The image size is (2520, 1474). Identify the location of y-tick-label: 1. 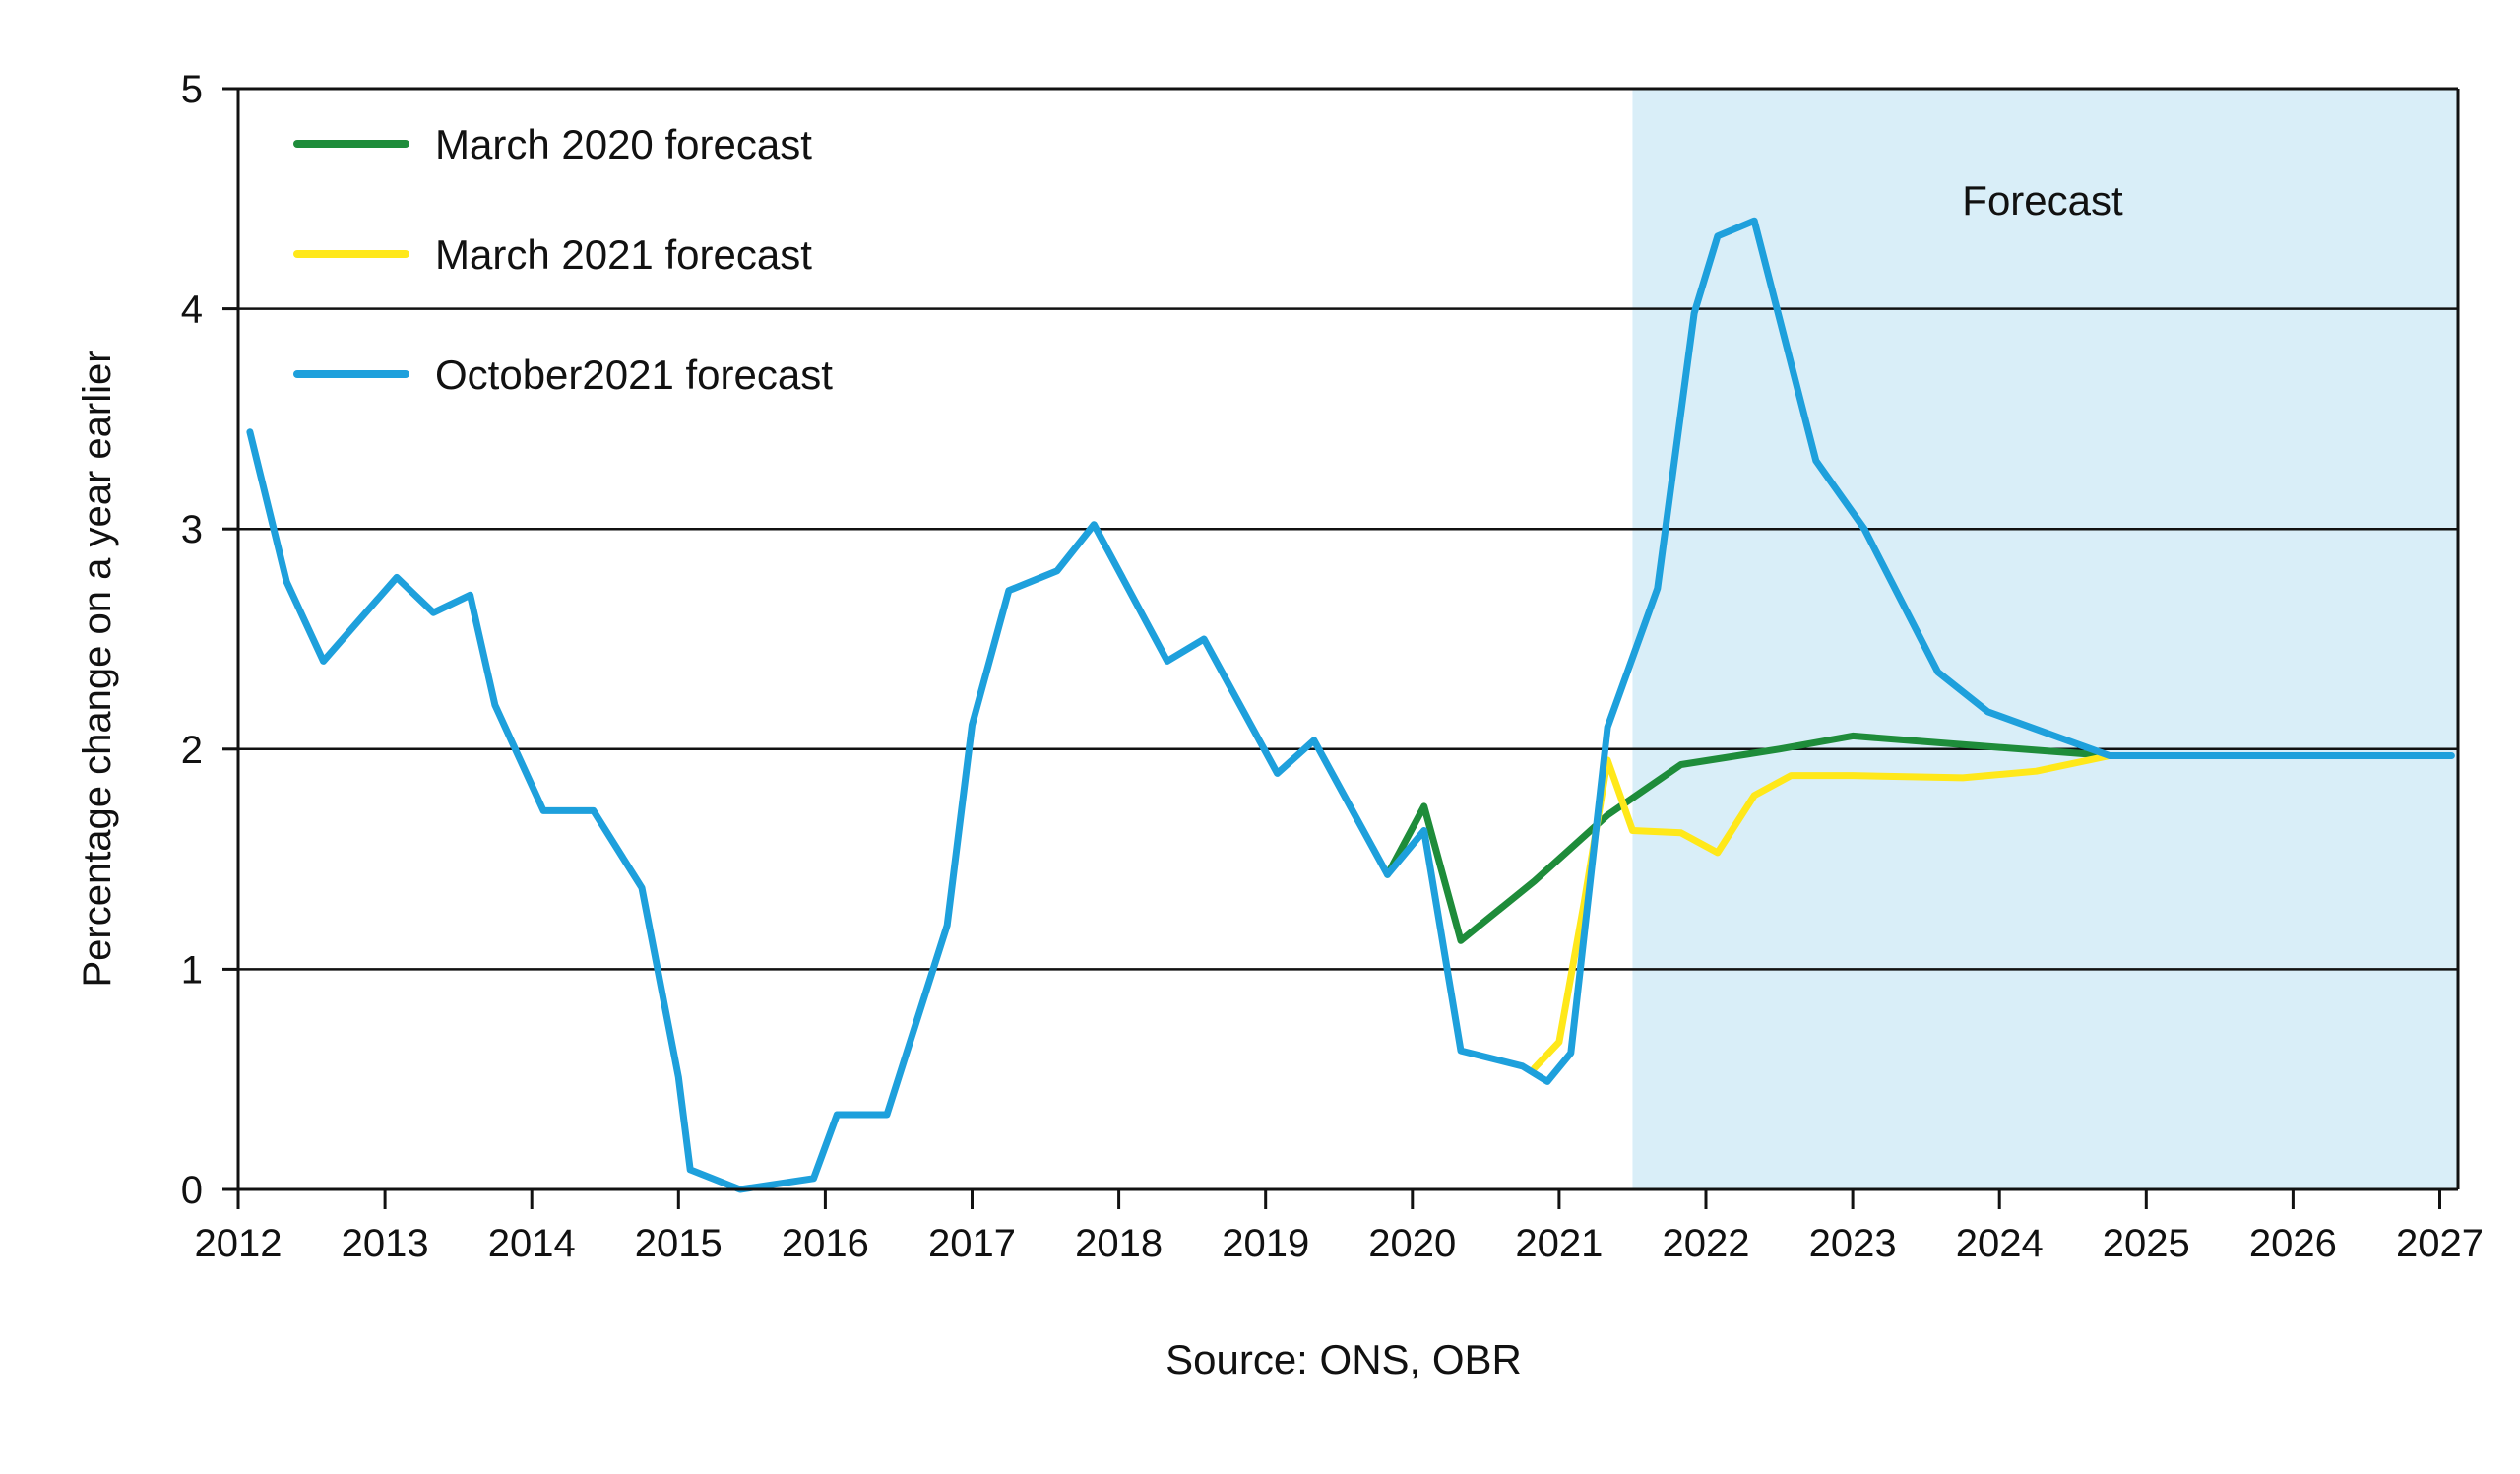
(192, 970).